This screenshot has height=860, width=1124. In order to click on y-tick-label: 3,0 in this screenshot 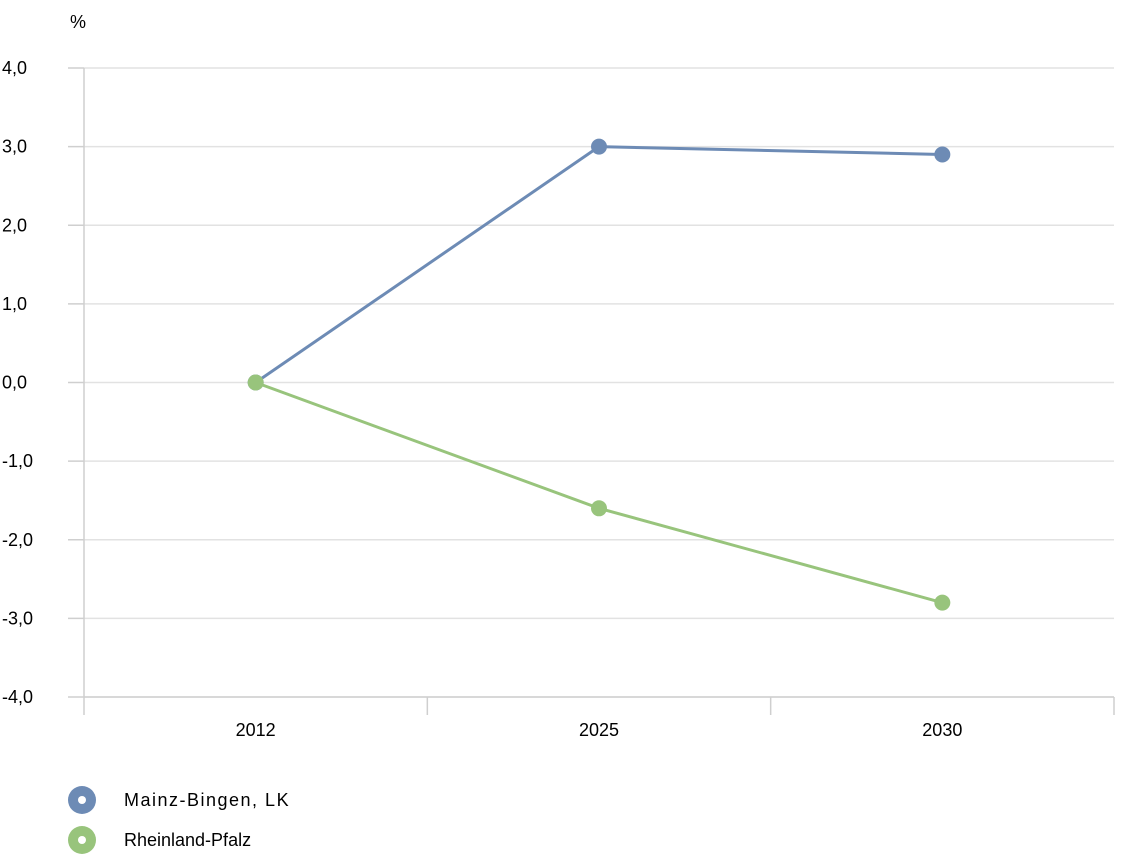, I will do `click(14, 147)`.